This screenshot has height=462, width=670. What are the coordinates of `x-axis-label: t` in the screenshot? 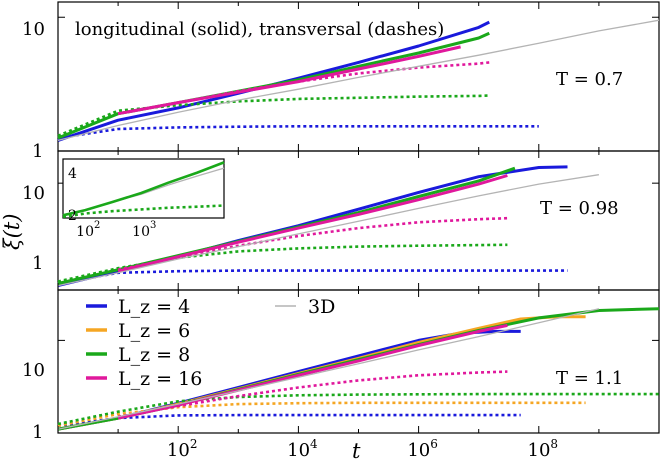 It's located at (356, 450).